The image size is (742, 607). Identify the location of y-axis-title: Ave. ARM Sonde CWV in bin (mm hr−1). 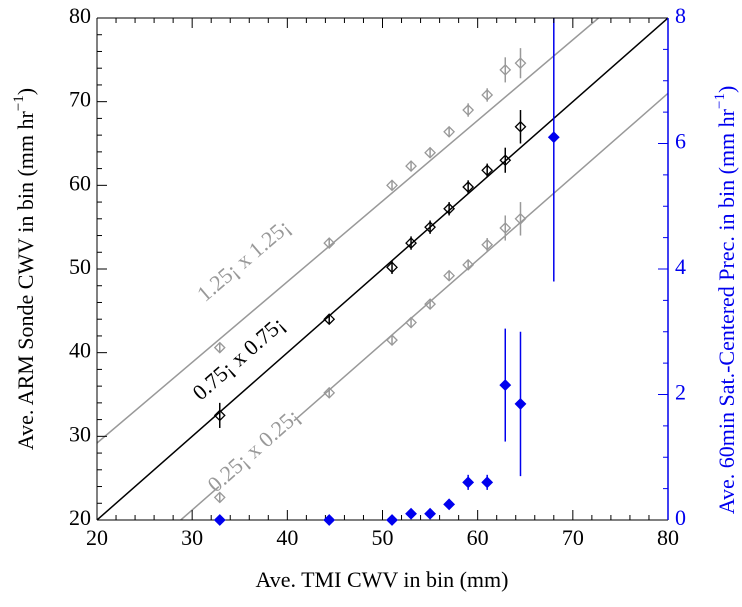
(24, 269).